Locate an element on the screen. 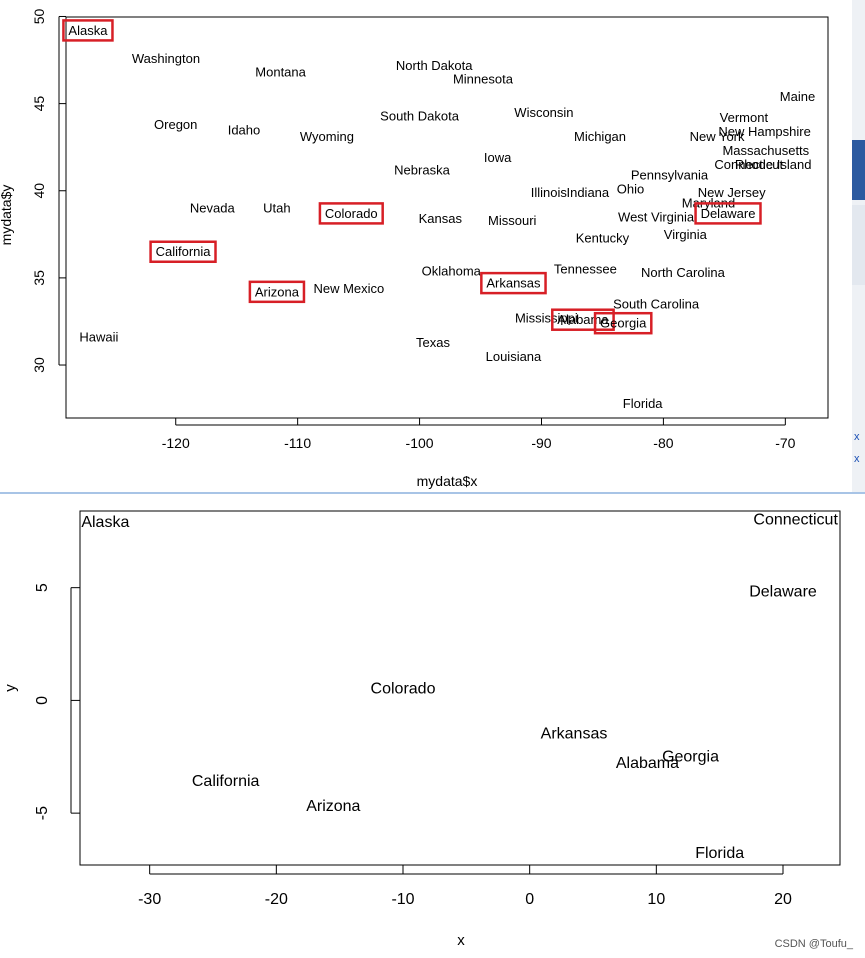 The width and height of the screenshot is (865, 958). state-label-kansas: Kansas is located at coordinates (441, 218).